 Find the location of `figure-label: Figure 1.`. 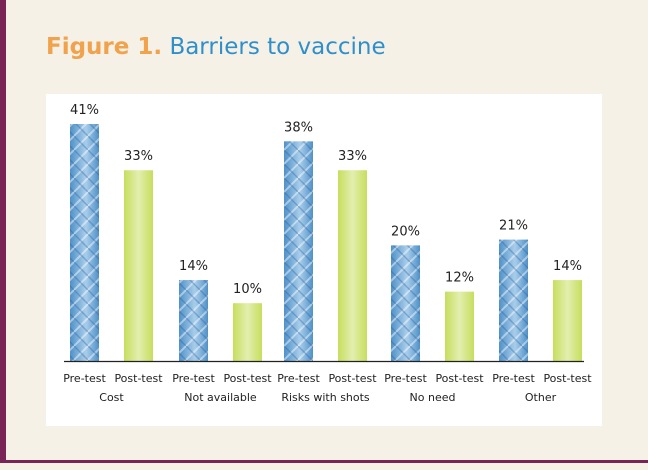

figure-label: Figure 1. is located at coordinates (104, 47).